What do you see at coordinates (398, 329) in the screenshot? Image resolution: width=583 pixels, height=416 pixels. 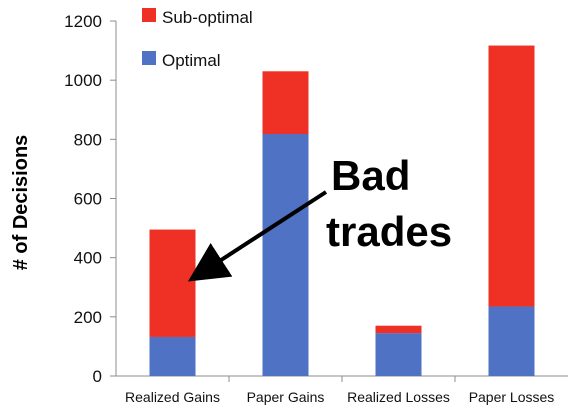 I see `bar-sub-optimal-realized-losses` at bounding box center [398, 329].